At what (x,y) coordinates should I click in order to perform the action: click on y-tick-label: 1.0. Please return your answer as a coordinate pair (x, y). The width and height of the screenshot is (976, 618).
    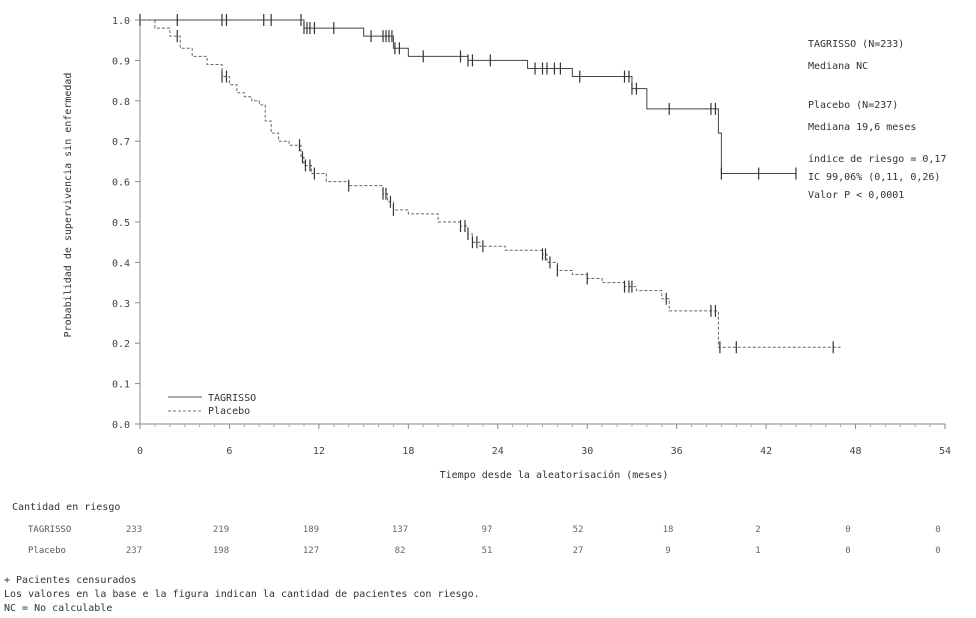
    Looking at the image, I should click on (121, 21).